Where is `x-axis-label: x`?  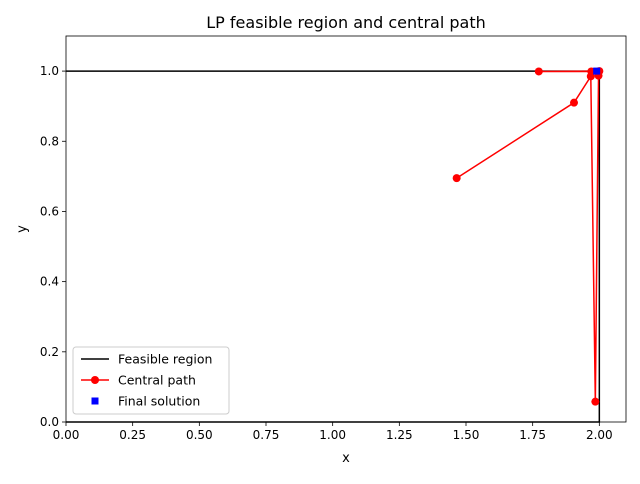
x-axis-label: x is located at coordinates (346, 458).